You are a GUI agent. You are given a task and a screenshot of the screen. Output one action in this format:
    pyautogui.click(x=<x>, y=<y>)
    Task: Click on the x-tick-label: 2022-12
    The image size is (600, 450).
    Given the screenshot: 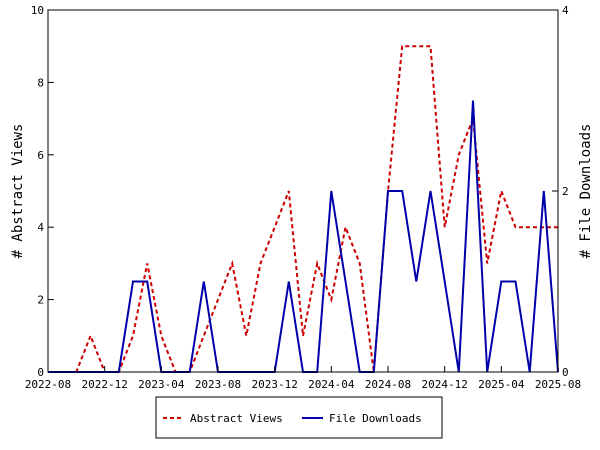 What is the action you would take?
    pyautogui.click(x=104, y=384)
    